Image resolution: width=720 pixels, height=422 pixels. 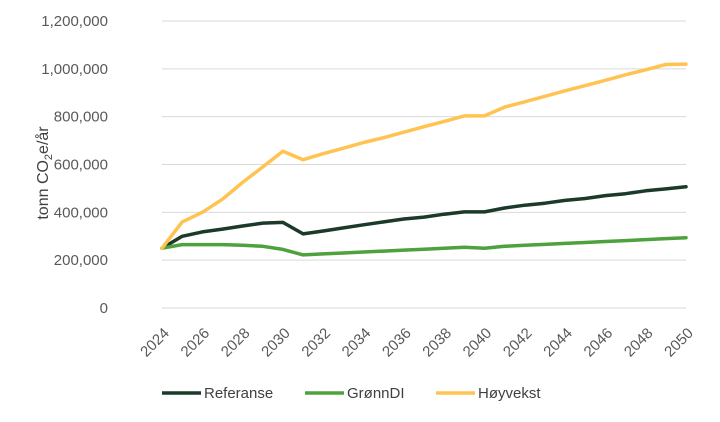 What do you see at coordinates (509, 393) in the screenshot?
I see `legend-label: Høyvekst` at bounding box center [509, 393].